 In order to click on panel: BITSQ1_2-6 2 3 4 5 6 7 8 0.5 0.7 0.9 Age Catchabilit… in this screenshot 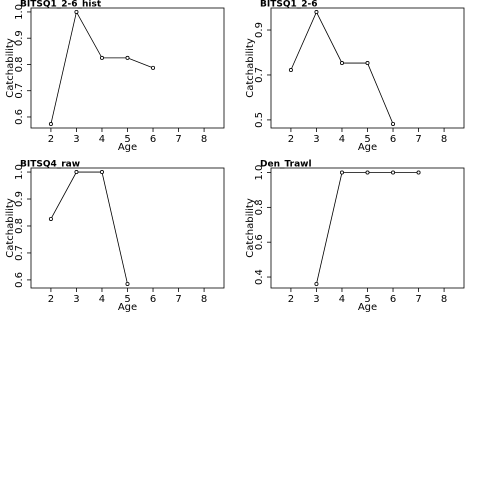, I will do `click(355, 76)`.